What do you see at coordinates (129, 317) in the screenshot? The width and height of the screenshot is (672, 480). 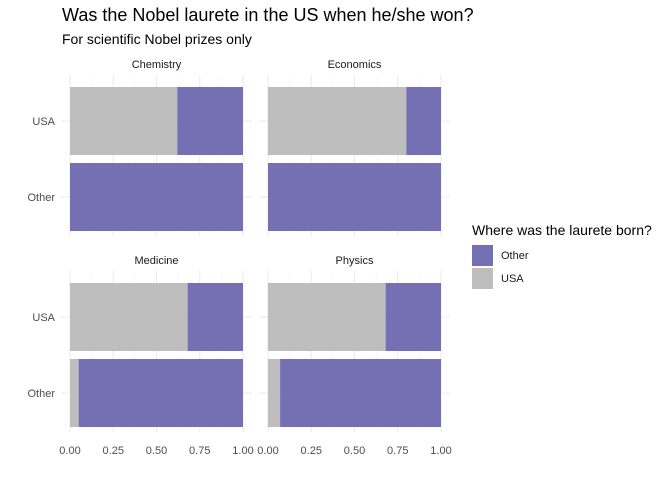 I see `bar-medicine-usa-usa-segment` at bounding box center [129, 317].